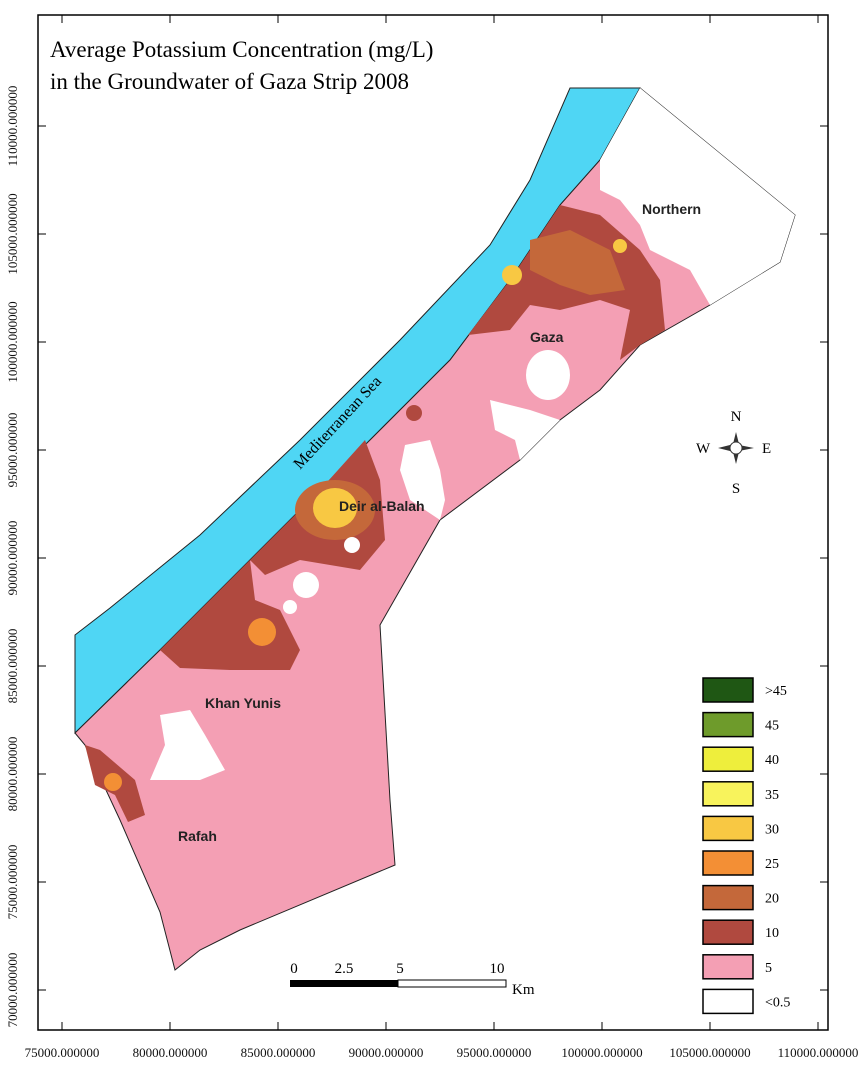  I want to click on x-tick-label: 95000.000000, so click(494, 1052).